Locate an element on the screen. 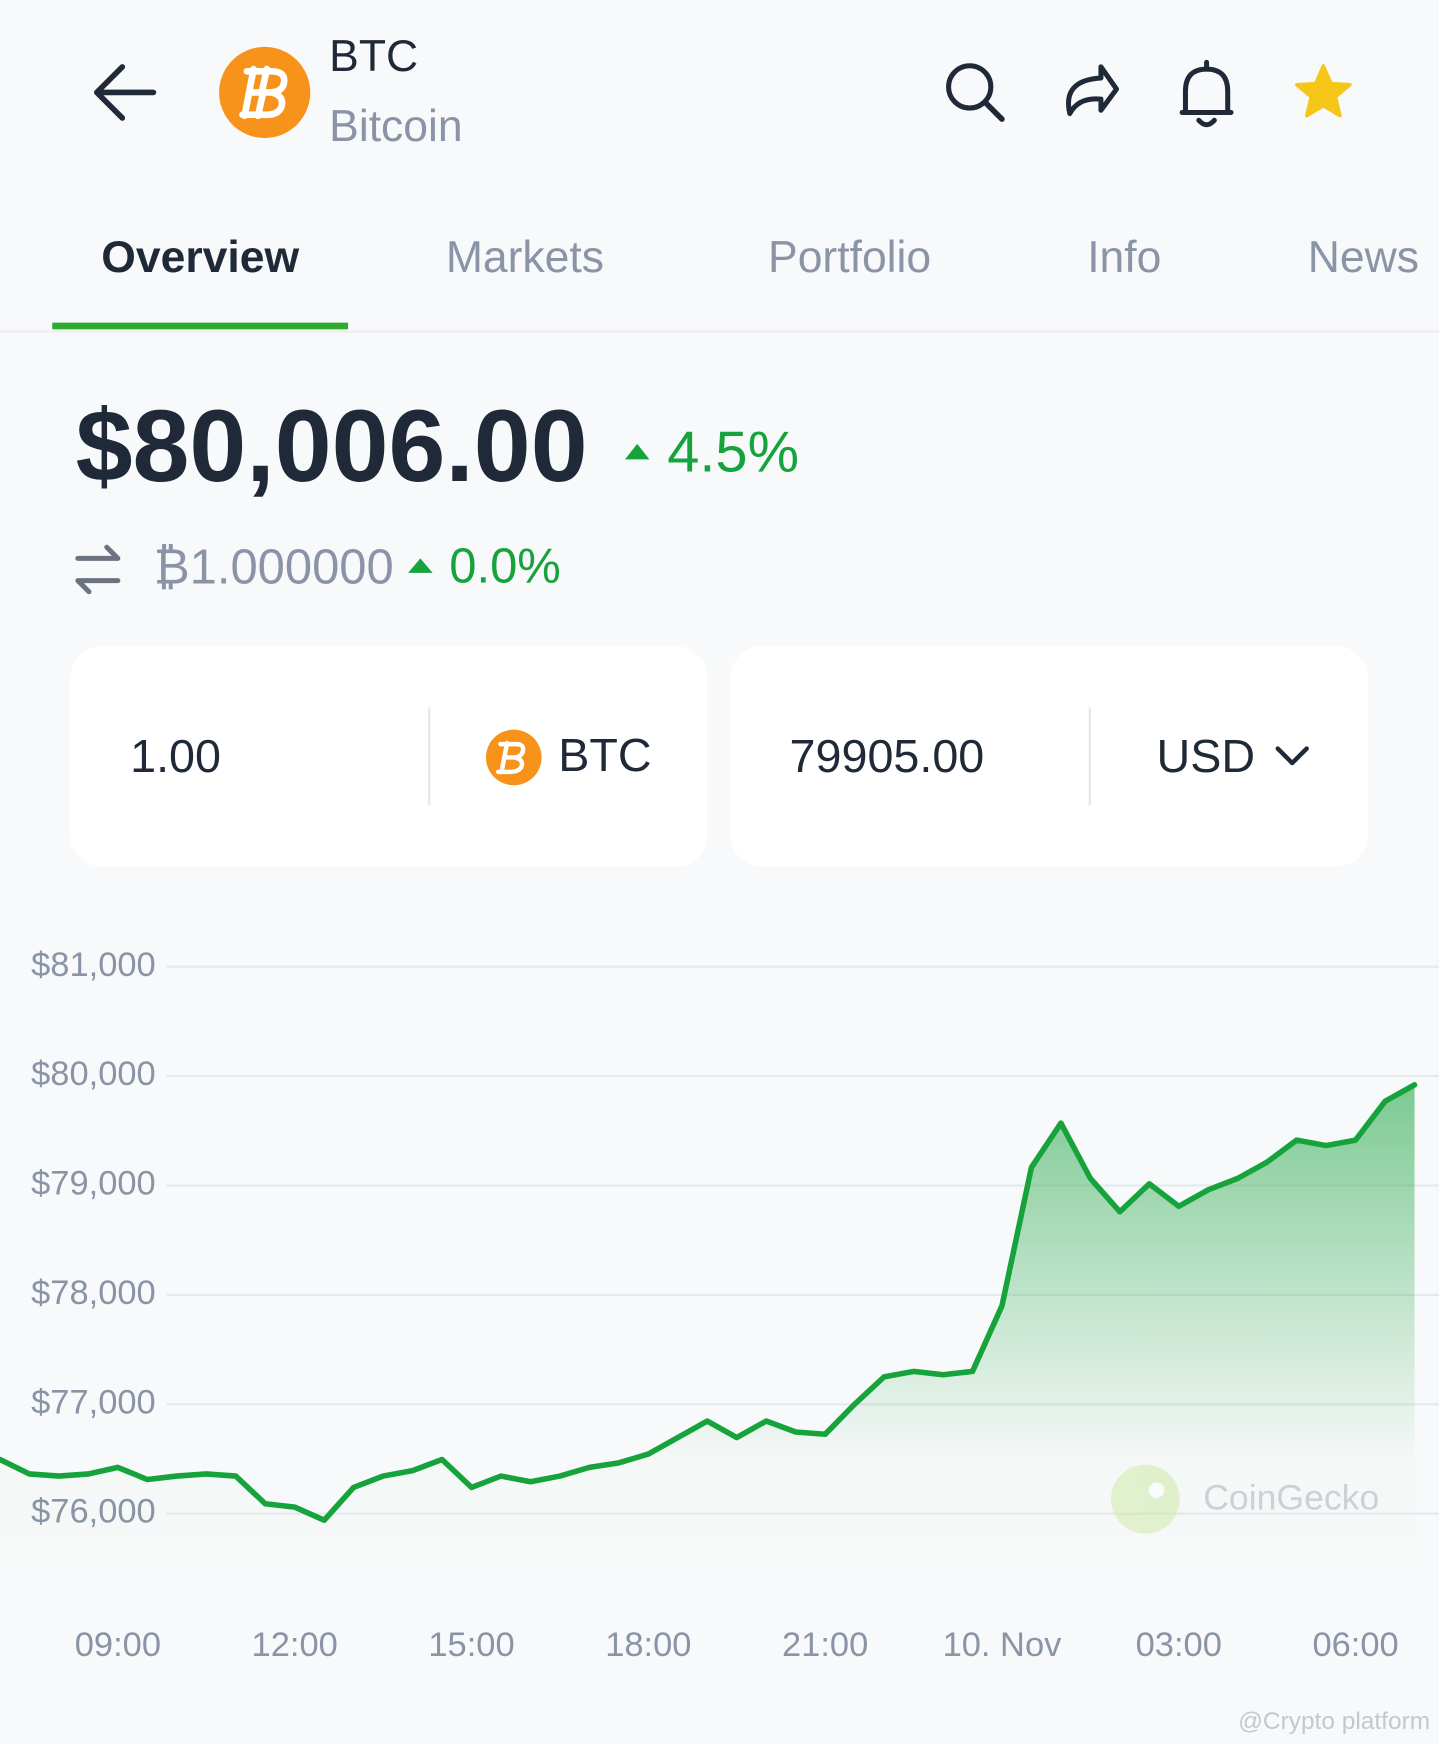 The image size is (1439, 1744). watermark: CoinGecko is located at coordinates (1244, 1499).